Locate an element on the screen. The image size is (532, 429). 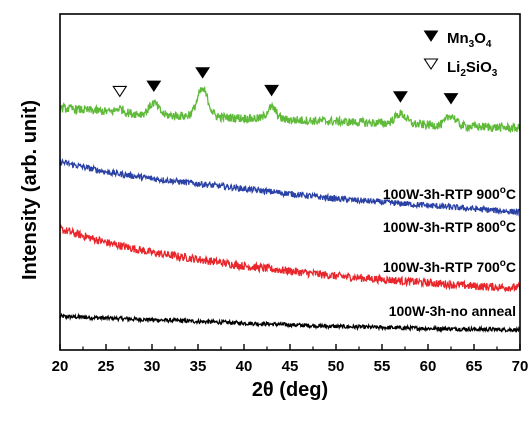
legend-open-triangle is located at coordinates (431, 64).